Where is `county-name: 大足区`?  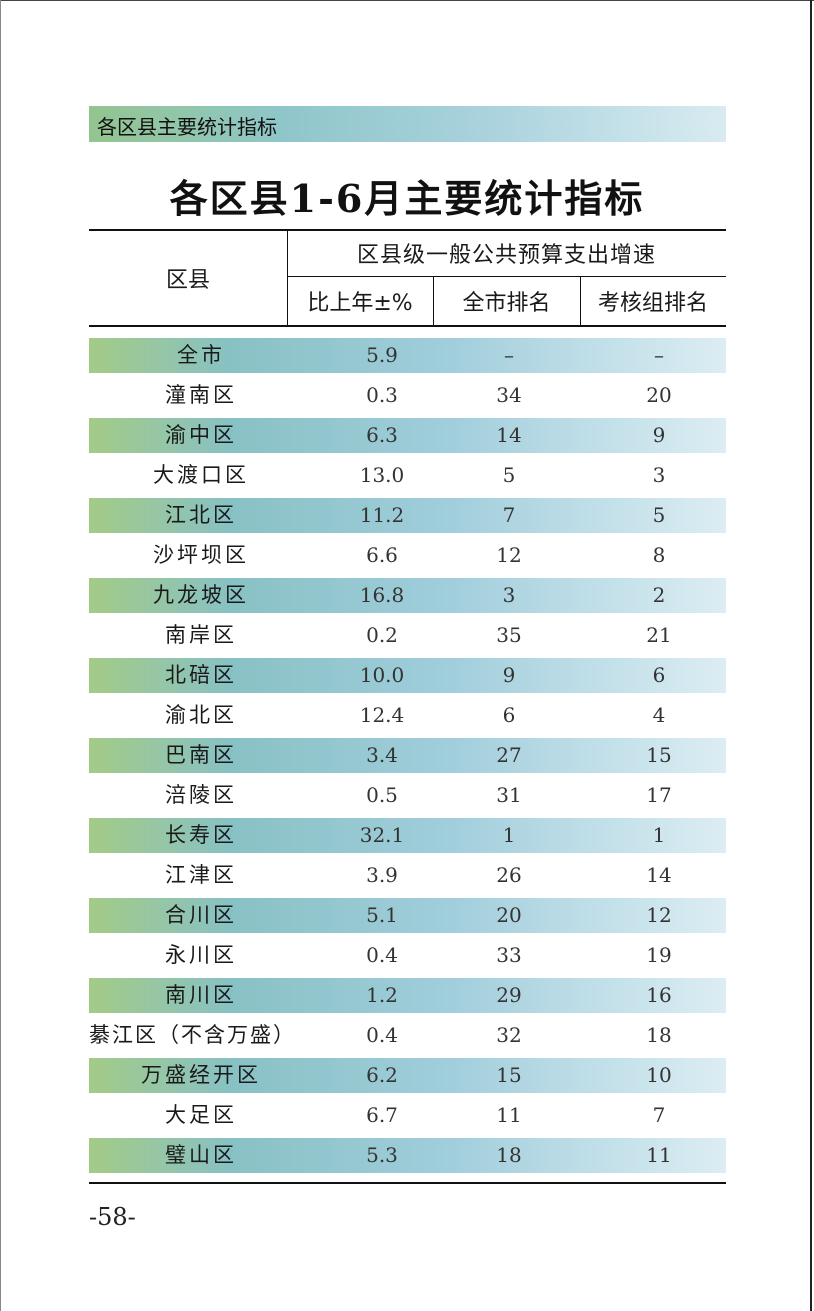
county-name: 大足区 is located at coordinates (201, 1115).